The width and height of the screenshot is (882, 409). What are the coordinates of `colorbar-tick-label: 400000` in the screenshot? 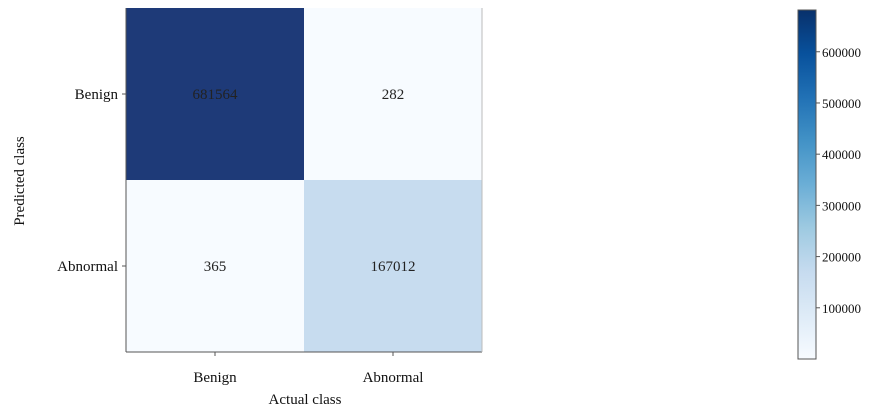 It's located at (841, 154).